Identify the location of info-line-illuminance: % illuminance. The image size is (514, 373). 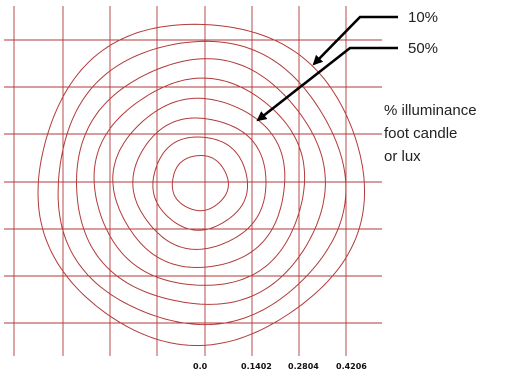
(430, 110).